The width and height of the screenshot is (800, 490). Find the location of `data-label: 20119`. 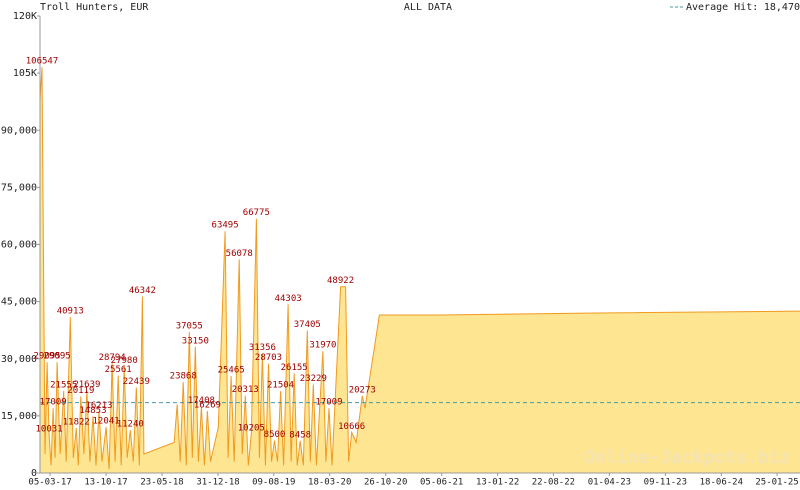

data-label: 20119 is located at coordinates (80, 391).